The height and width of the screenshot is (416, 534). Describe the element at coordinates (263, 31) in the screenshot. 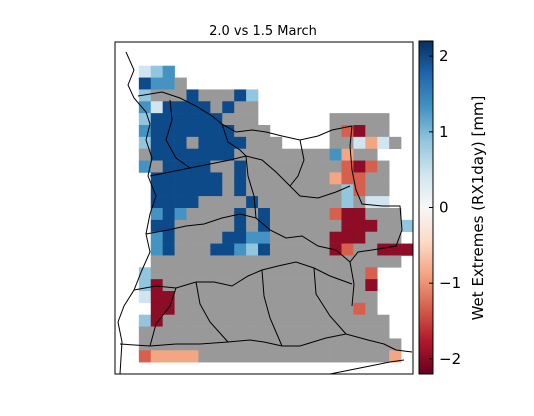

I see `chart-title: 2.0 vs 1.5 March` at that location.